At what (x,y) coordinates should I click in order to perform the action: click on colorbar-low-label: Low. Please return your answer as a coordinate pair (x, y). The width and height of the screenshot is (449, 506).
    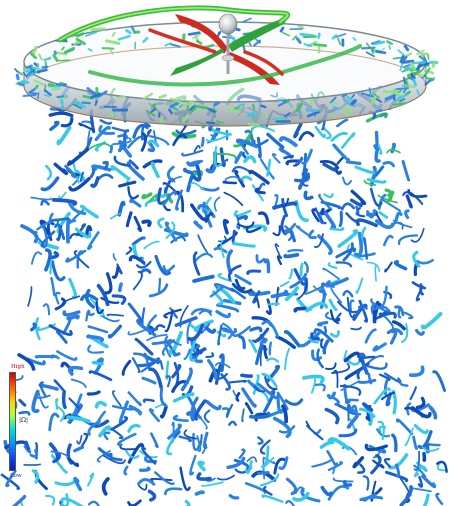
    Looking at the image, I should click on (16, 476).